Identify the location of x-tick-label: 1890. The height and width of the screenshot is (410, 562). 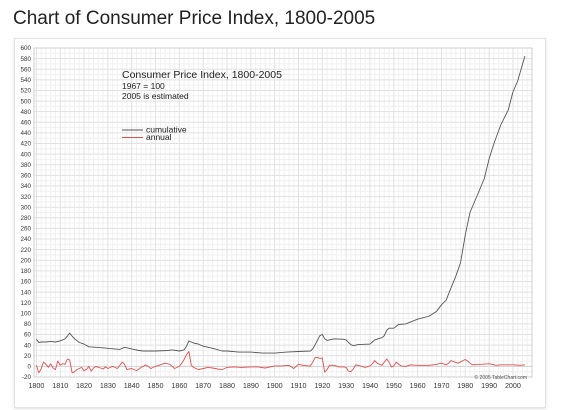
(251, 385).